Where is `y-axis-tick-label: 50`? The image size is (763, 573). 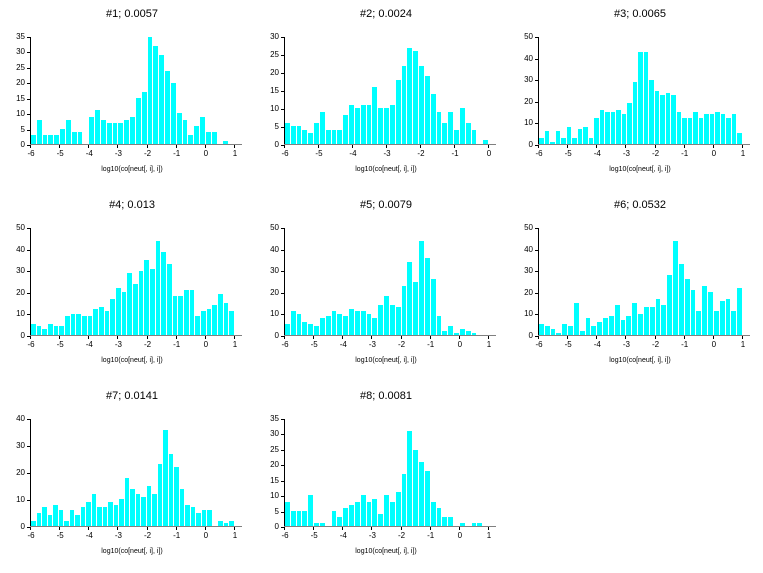 y-axis-tick-label: 50 is located at coordinates (274, 227).